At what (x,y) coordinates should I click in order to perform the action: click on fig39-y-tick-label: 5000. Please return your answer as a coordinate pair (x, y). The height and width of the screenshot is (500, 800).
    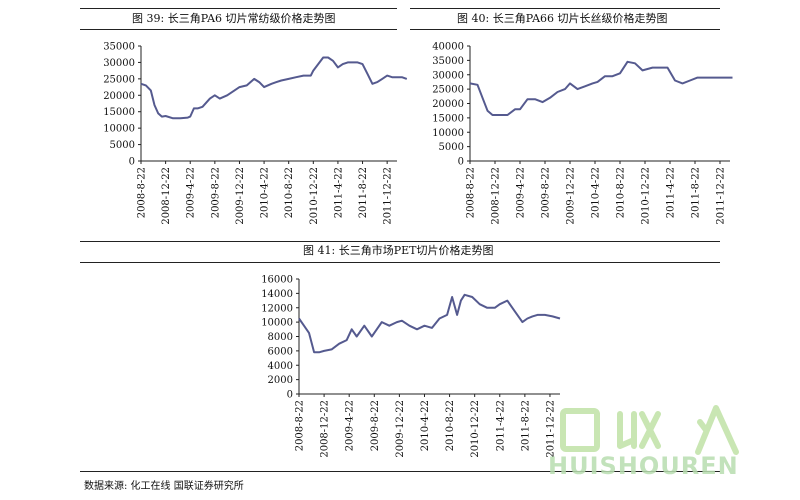
    Looking at the image, I should click on (122, 145).